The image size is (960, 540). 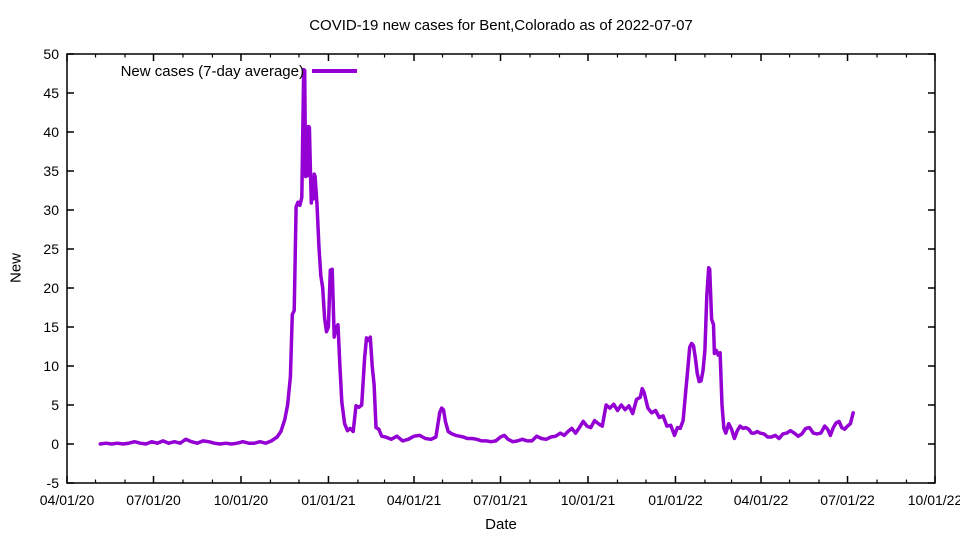 I want to click on y-axis-label: New, so click(x=16, y=268).